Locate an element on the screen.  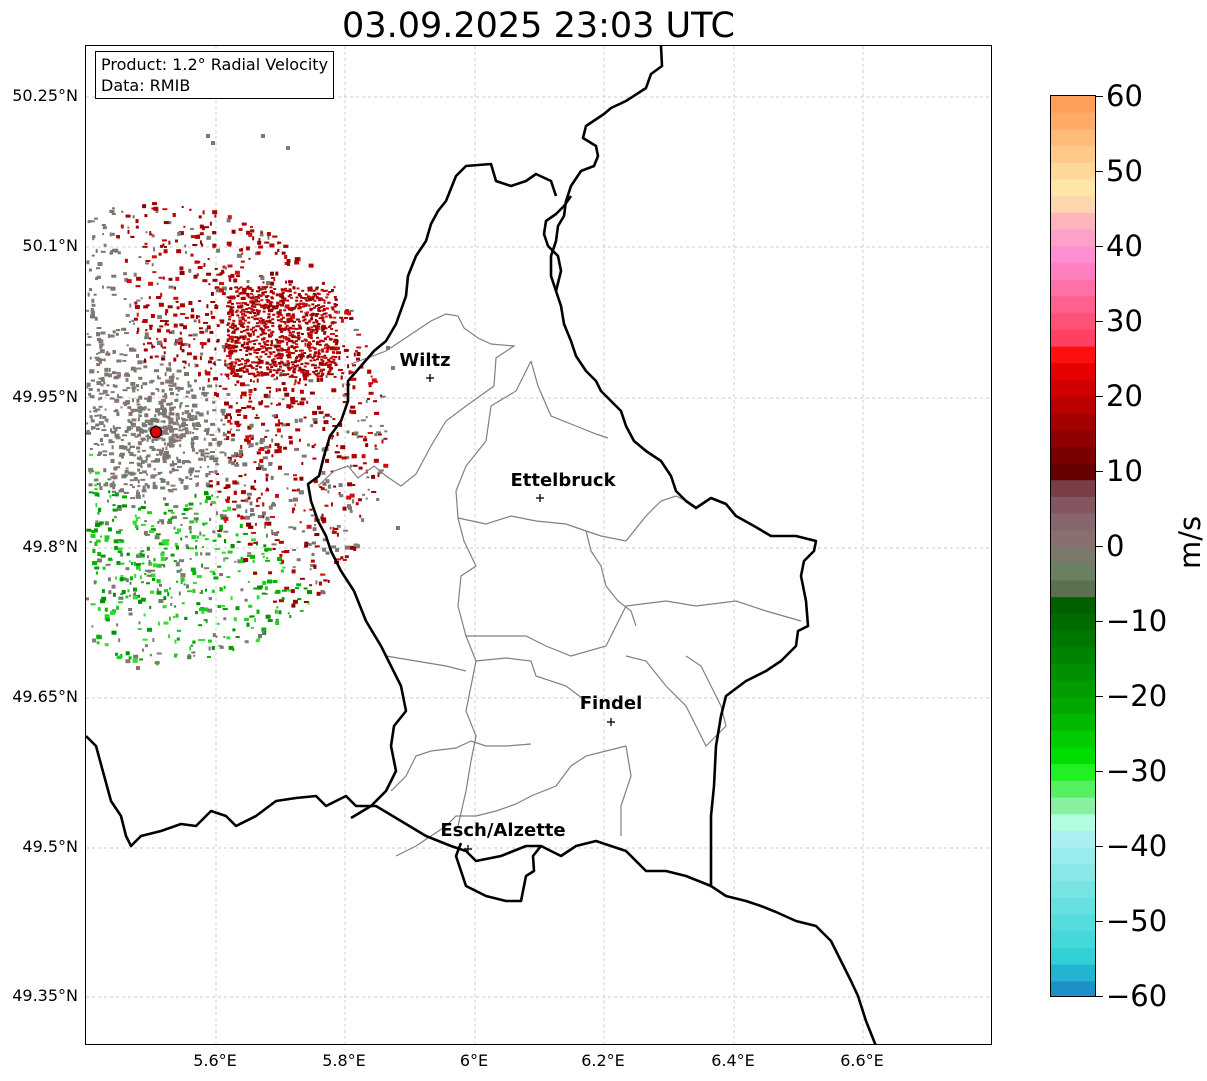
lon-tick-label: 5.6°E is located at coordinates (215, 1060).